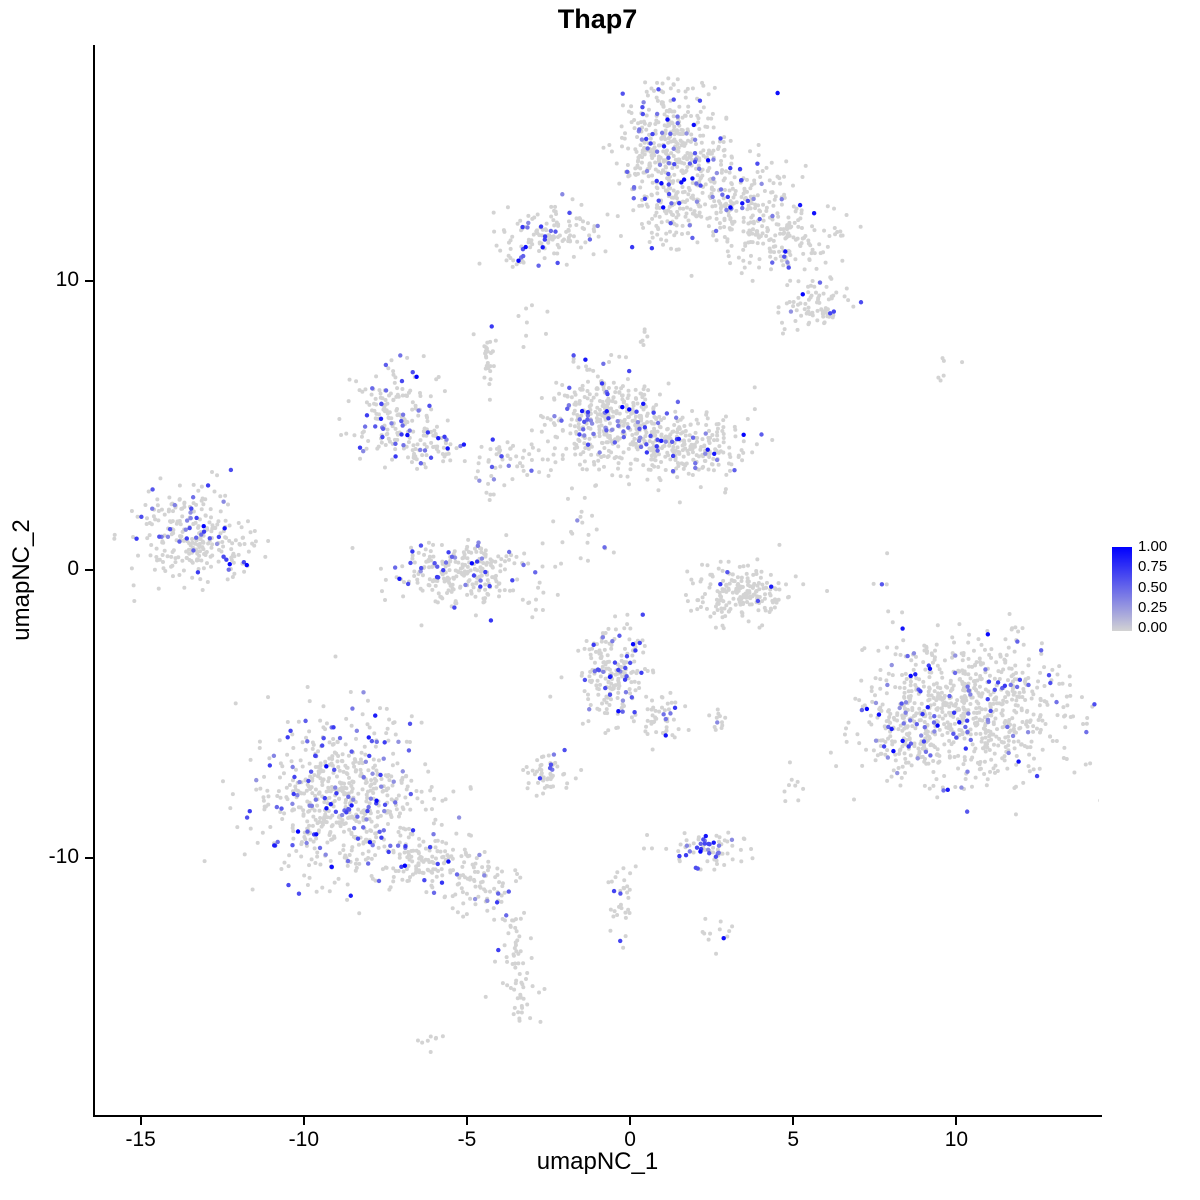 The image size is (1200, 1200). What do you see at coordinates (63, 857) in the screenshot?
I see `y-tick-label: -10` at bounding box center [63, 857].